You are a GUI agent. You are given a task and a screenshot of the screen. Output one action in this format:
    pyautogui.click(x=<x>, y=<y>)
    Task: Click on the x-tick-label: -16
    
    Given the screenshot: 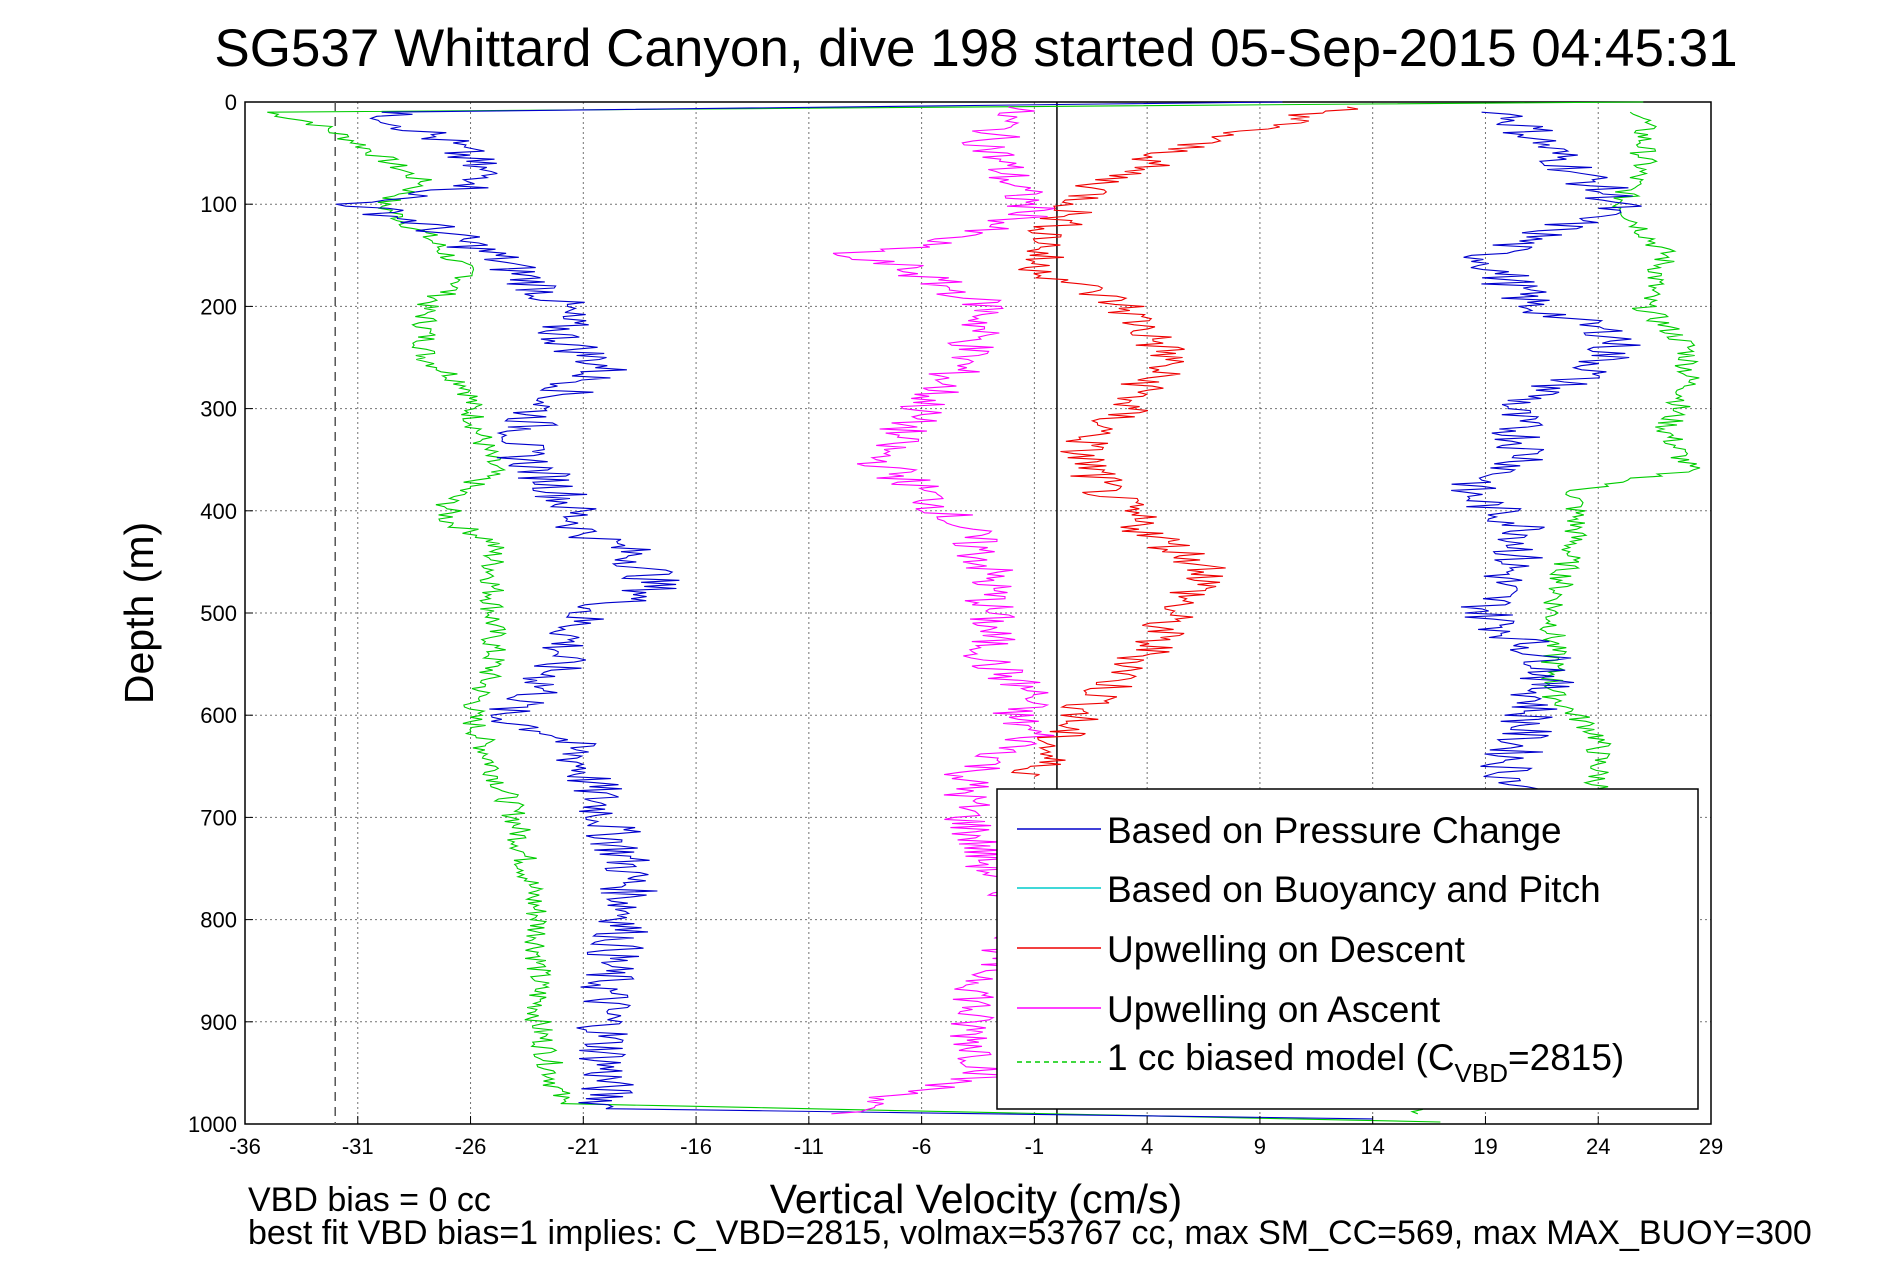 What is the action you would take?
    pyautogui.click(x=696, y=1146)
    